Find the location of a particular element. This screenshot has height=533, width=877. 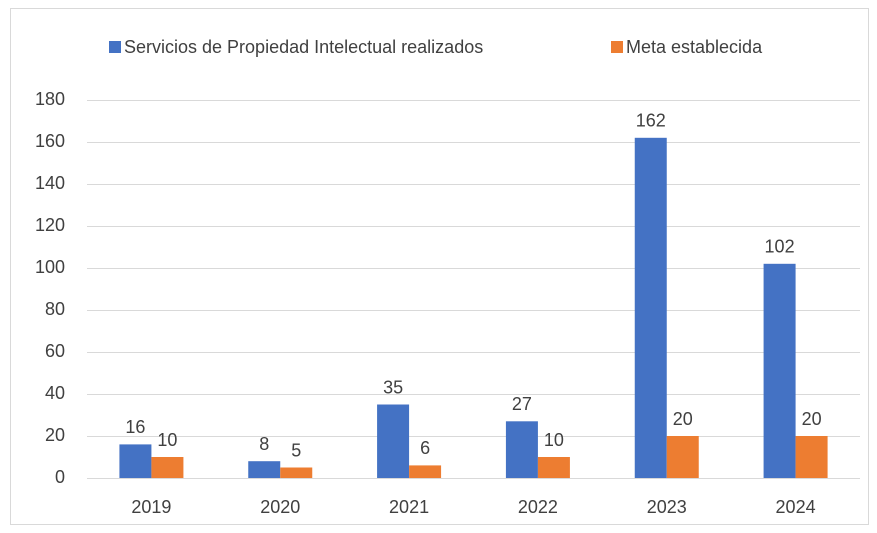

y-tick-label: 180 is located at coordinates (50, 99).